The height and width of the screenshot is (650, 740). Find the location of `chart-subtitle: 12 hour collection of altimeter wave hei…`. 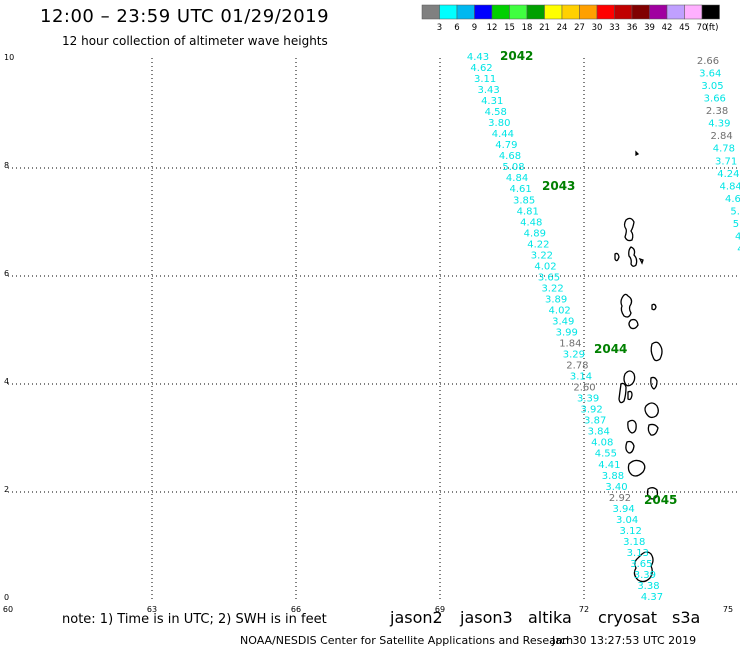

chart-subtitle: 12 hour collection of altimeter wave hei… is located at coordinates (195, 41).